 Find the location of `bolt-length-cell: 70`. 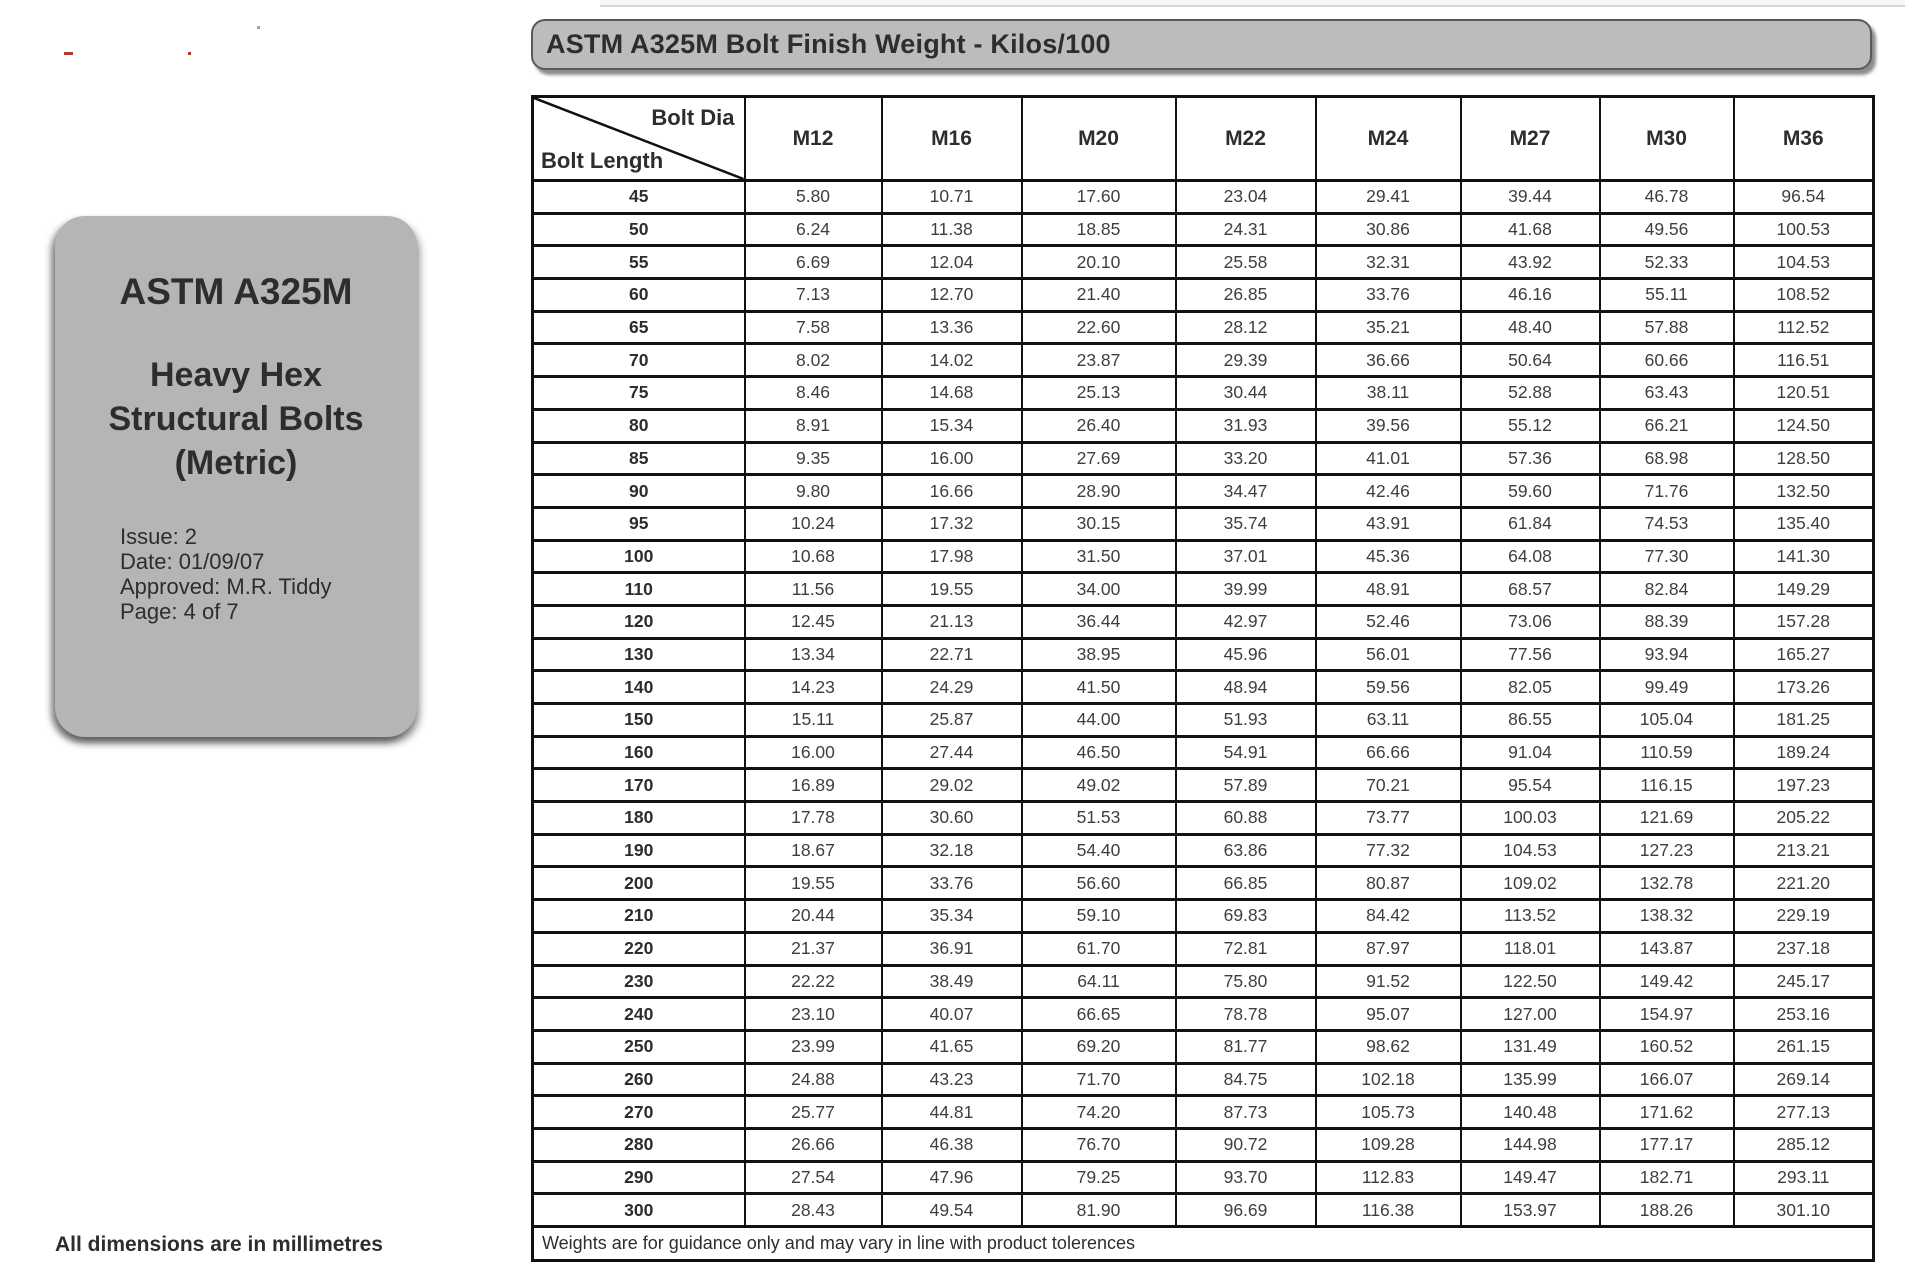

bolt-length-cell: 70 is located at coordinates (638, 360).